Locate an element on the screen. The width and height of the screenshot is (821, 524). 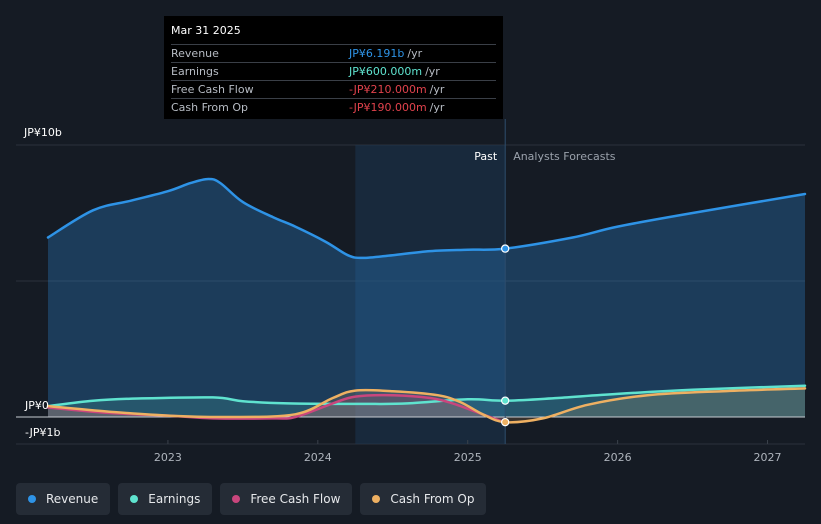
past-label: Past is located at coordinates (486, 156).